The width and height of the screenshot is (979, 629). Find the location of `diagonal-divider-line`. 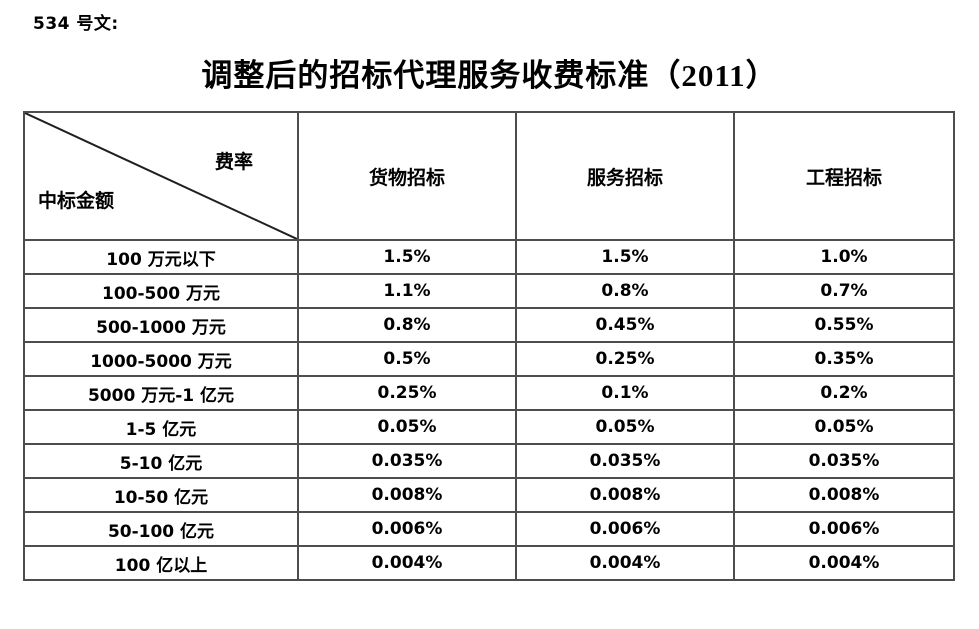

diagonal-divider-line is located at coordinates (161, 176).